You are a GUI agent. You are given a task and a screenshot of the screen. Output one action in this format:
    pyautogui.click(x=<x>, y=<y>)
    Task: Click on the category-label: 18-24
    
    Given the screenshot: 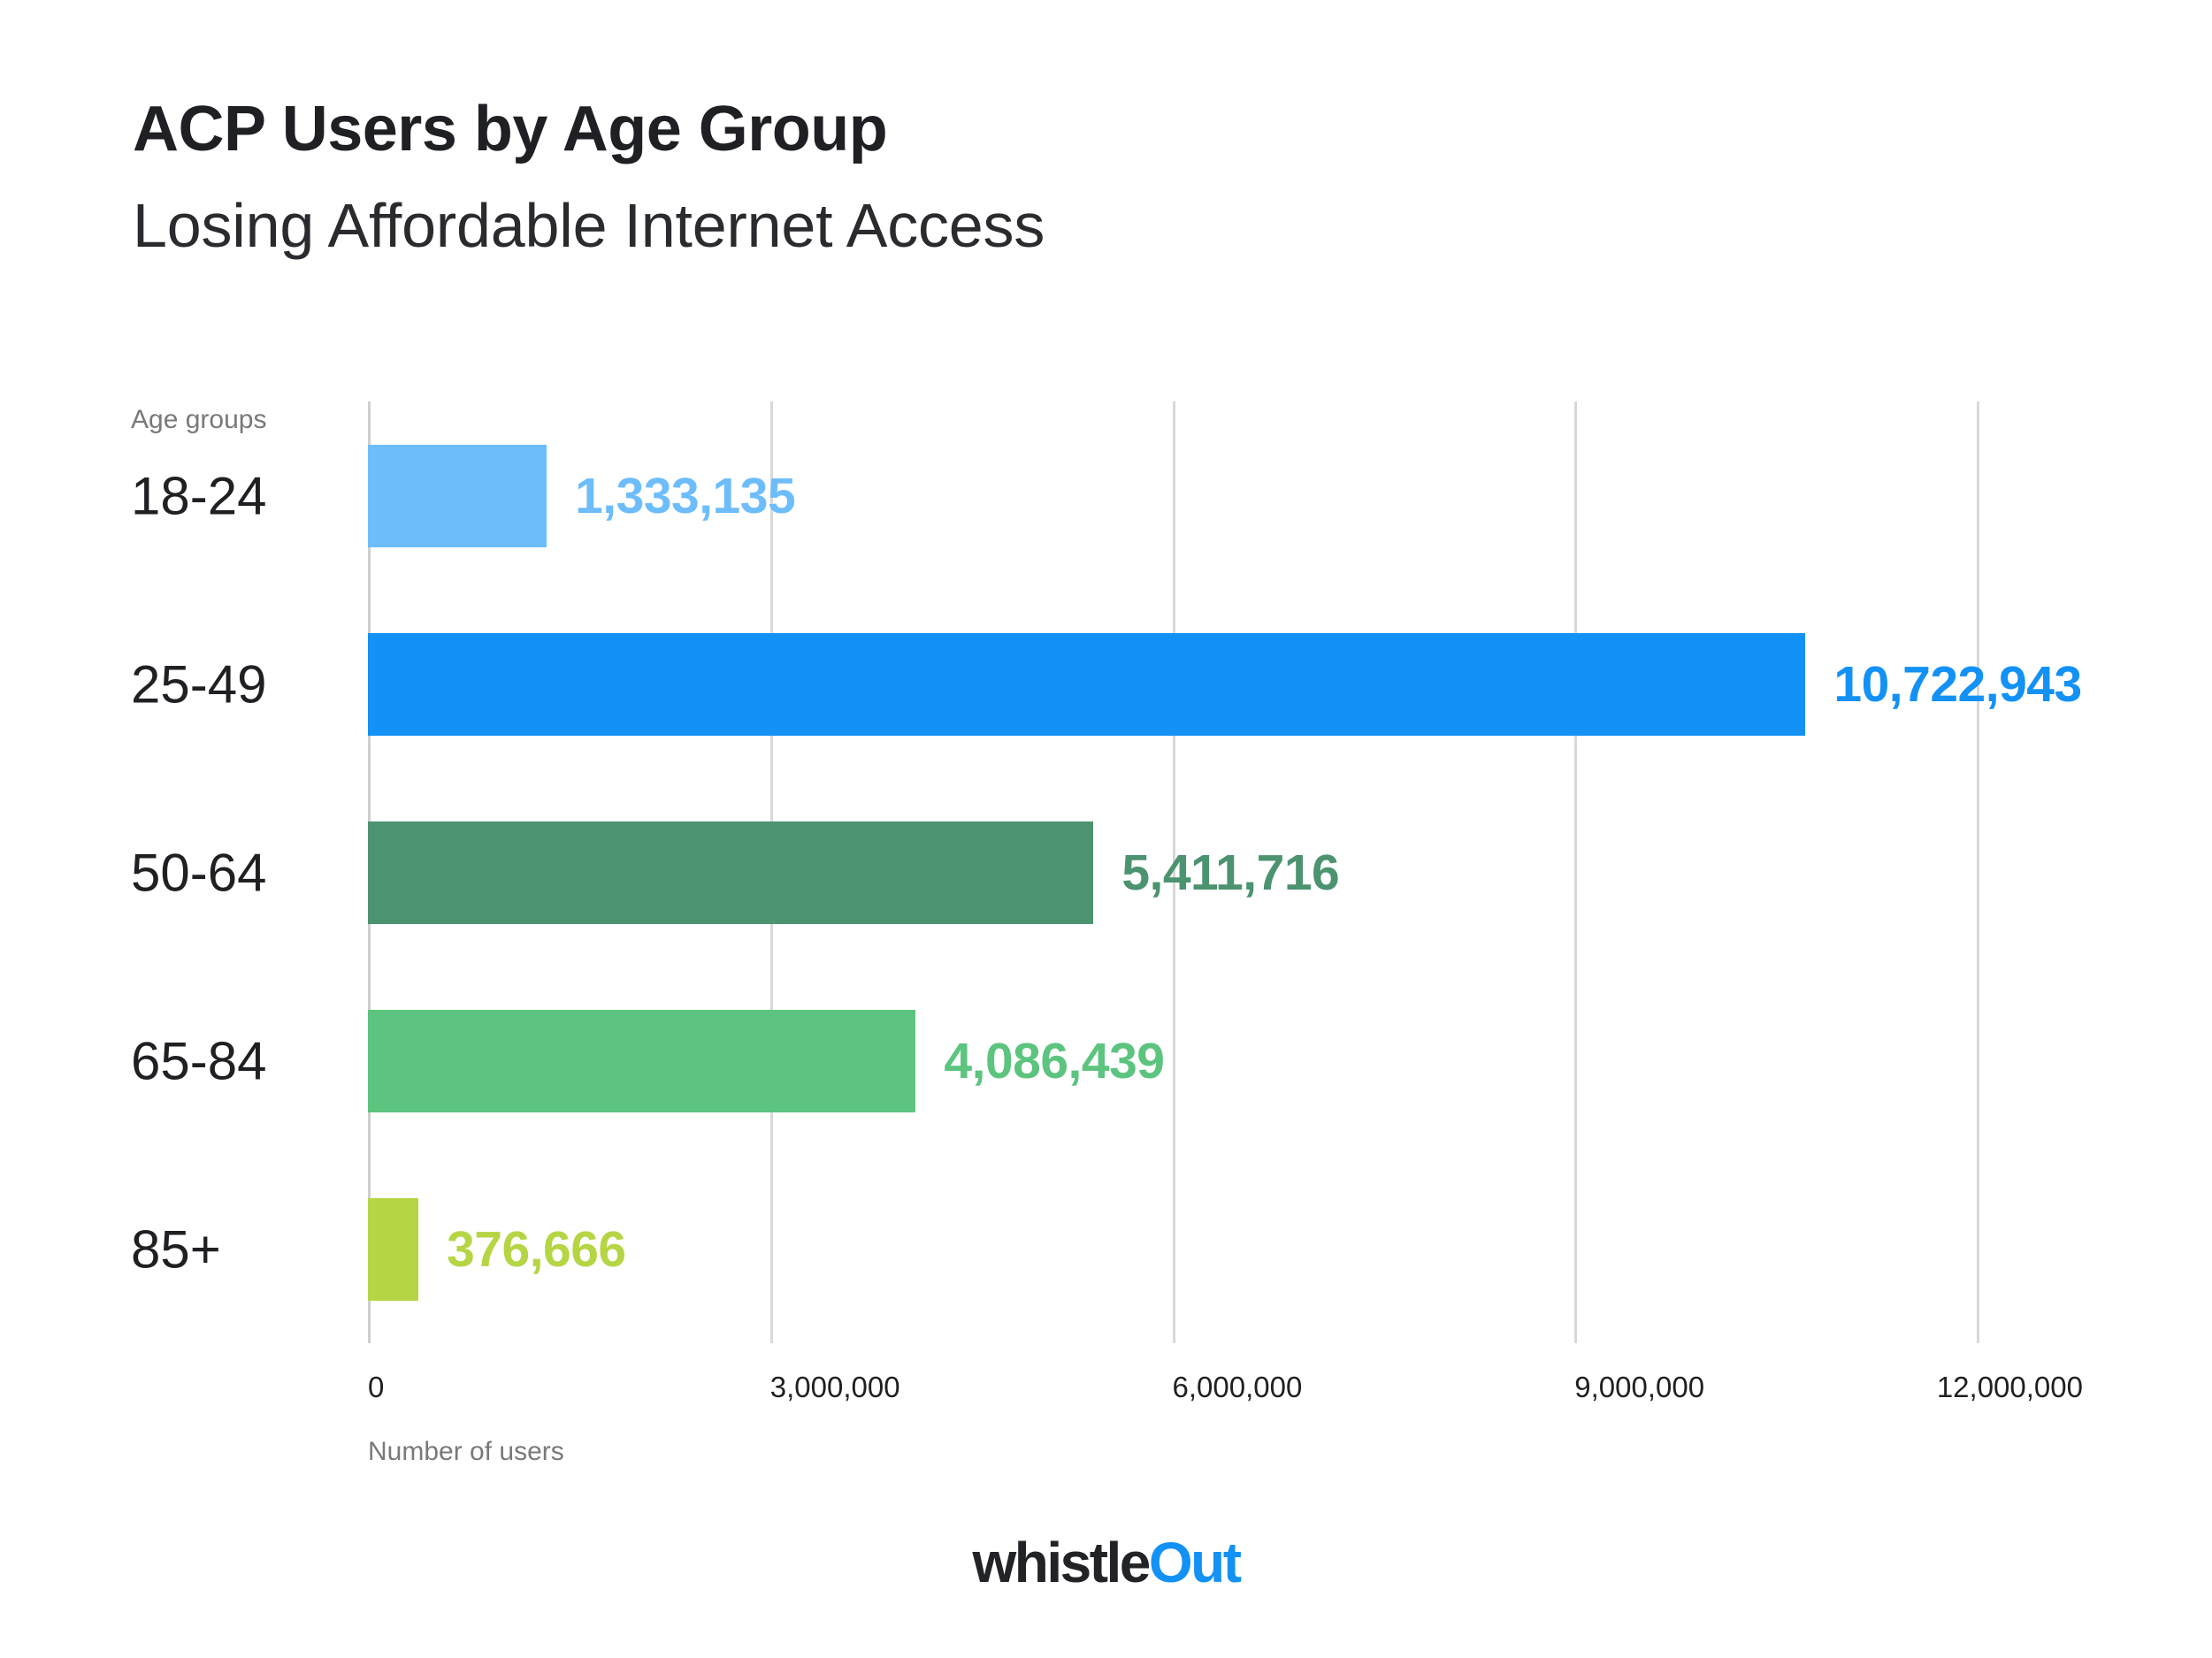 What is the action you would take?
    pyautogui.click(x=199, y=495)
    